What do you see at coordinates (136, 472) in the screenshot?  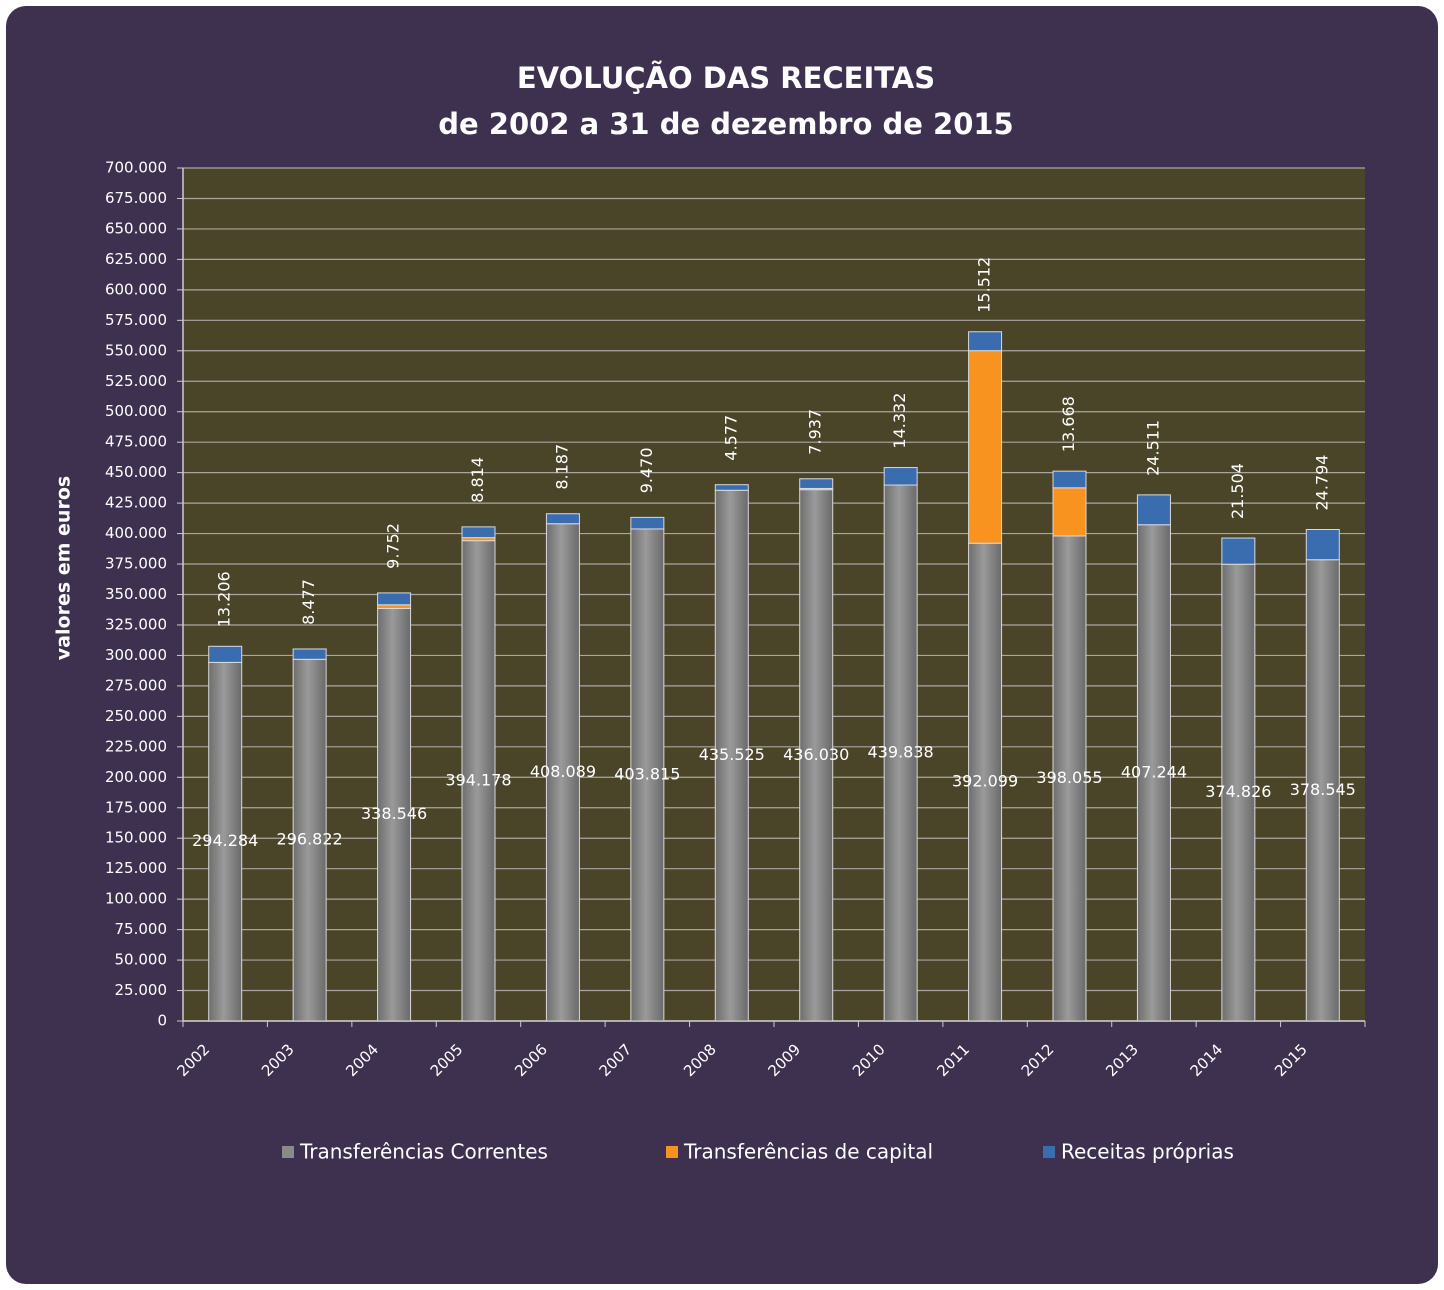 I see `y-tick-label: 450.000` at bounding box center [136, 472].